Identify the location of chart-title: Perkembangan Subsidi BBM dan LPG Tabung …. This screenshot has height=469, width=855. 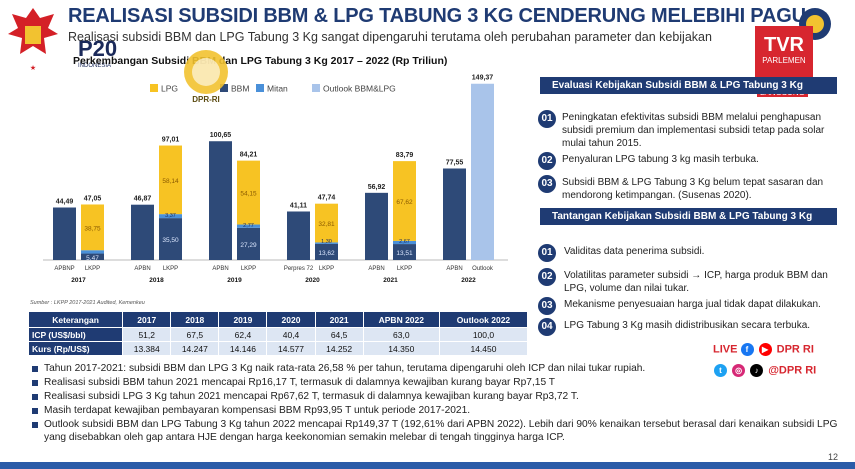
(260, 61).